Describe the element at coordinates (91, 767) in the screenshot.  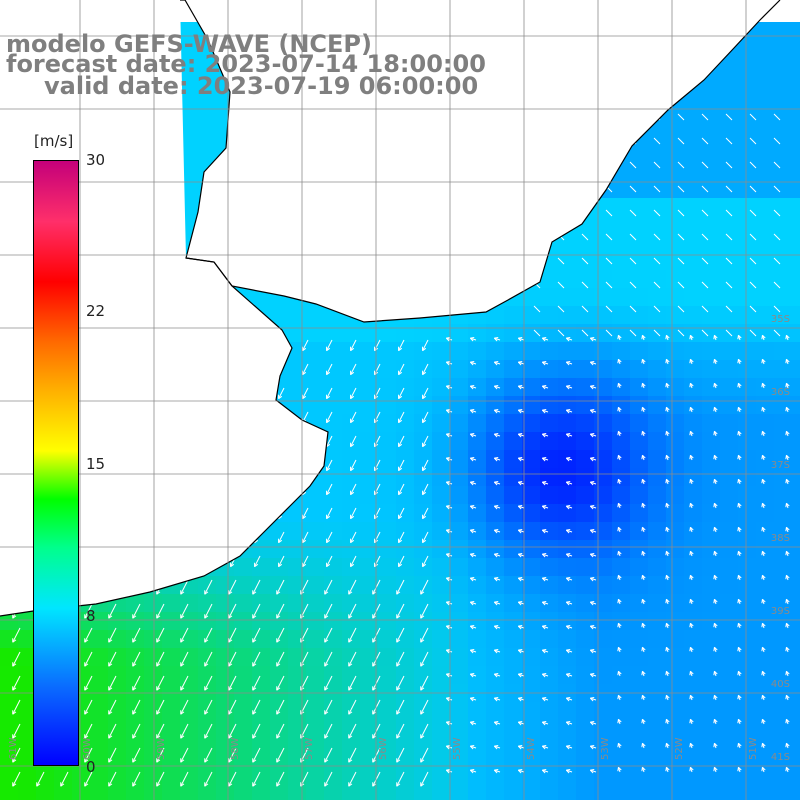
I see `colorbar-label-0: 0` at that location.